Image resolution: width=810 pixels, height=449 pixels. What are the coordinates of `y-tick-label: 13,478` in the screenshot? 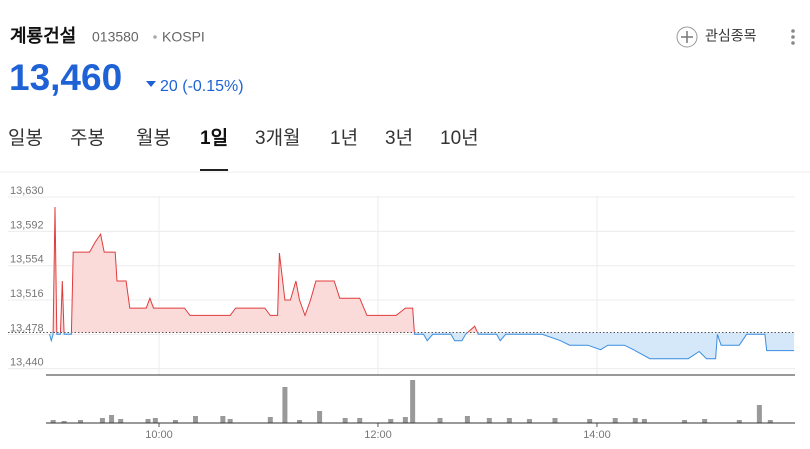 It's located at (27, 328).